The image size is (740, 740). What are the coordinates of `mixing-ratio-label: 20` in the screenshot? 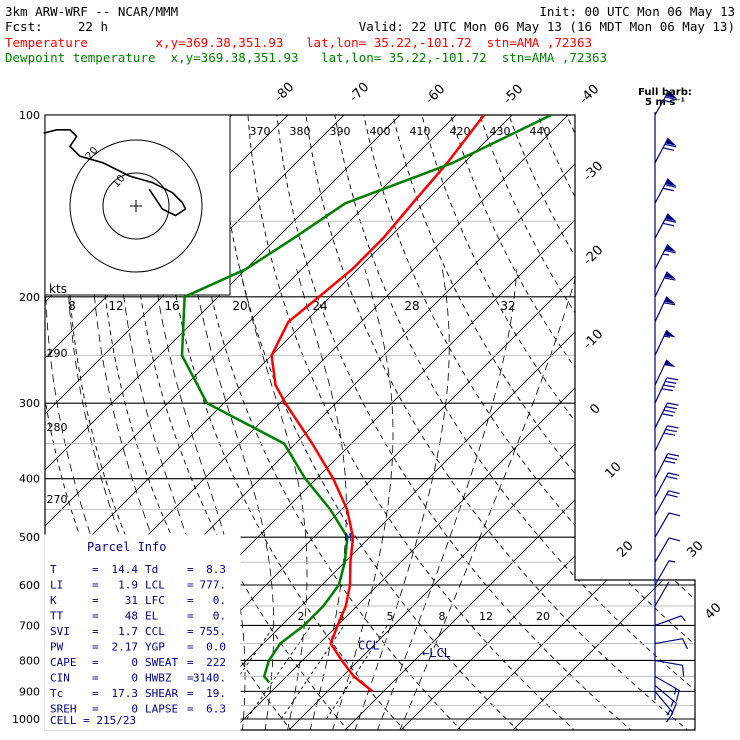 It's located at (543, 616).